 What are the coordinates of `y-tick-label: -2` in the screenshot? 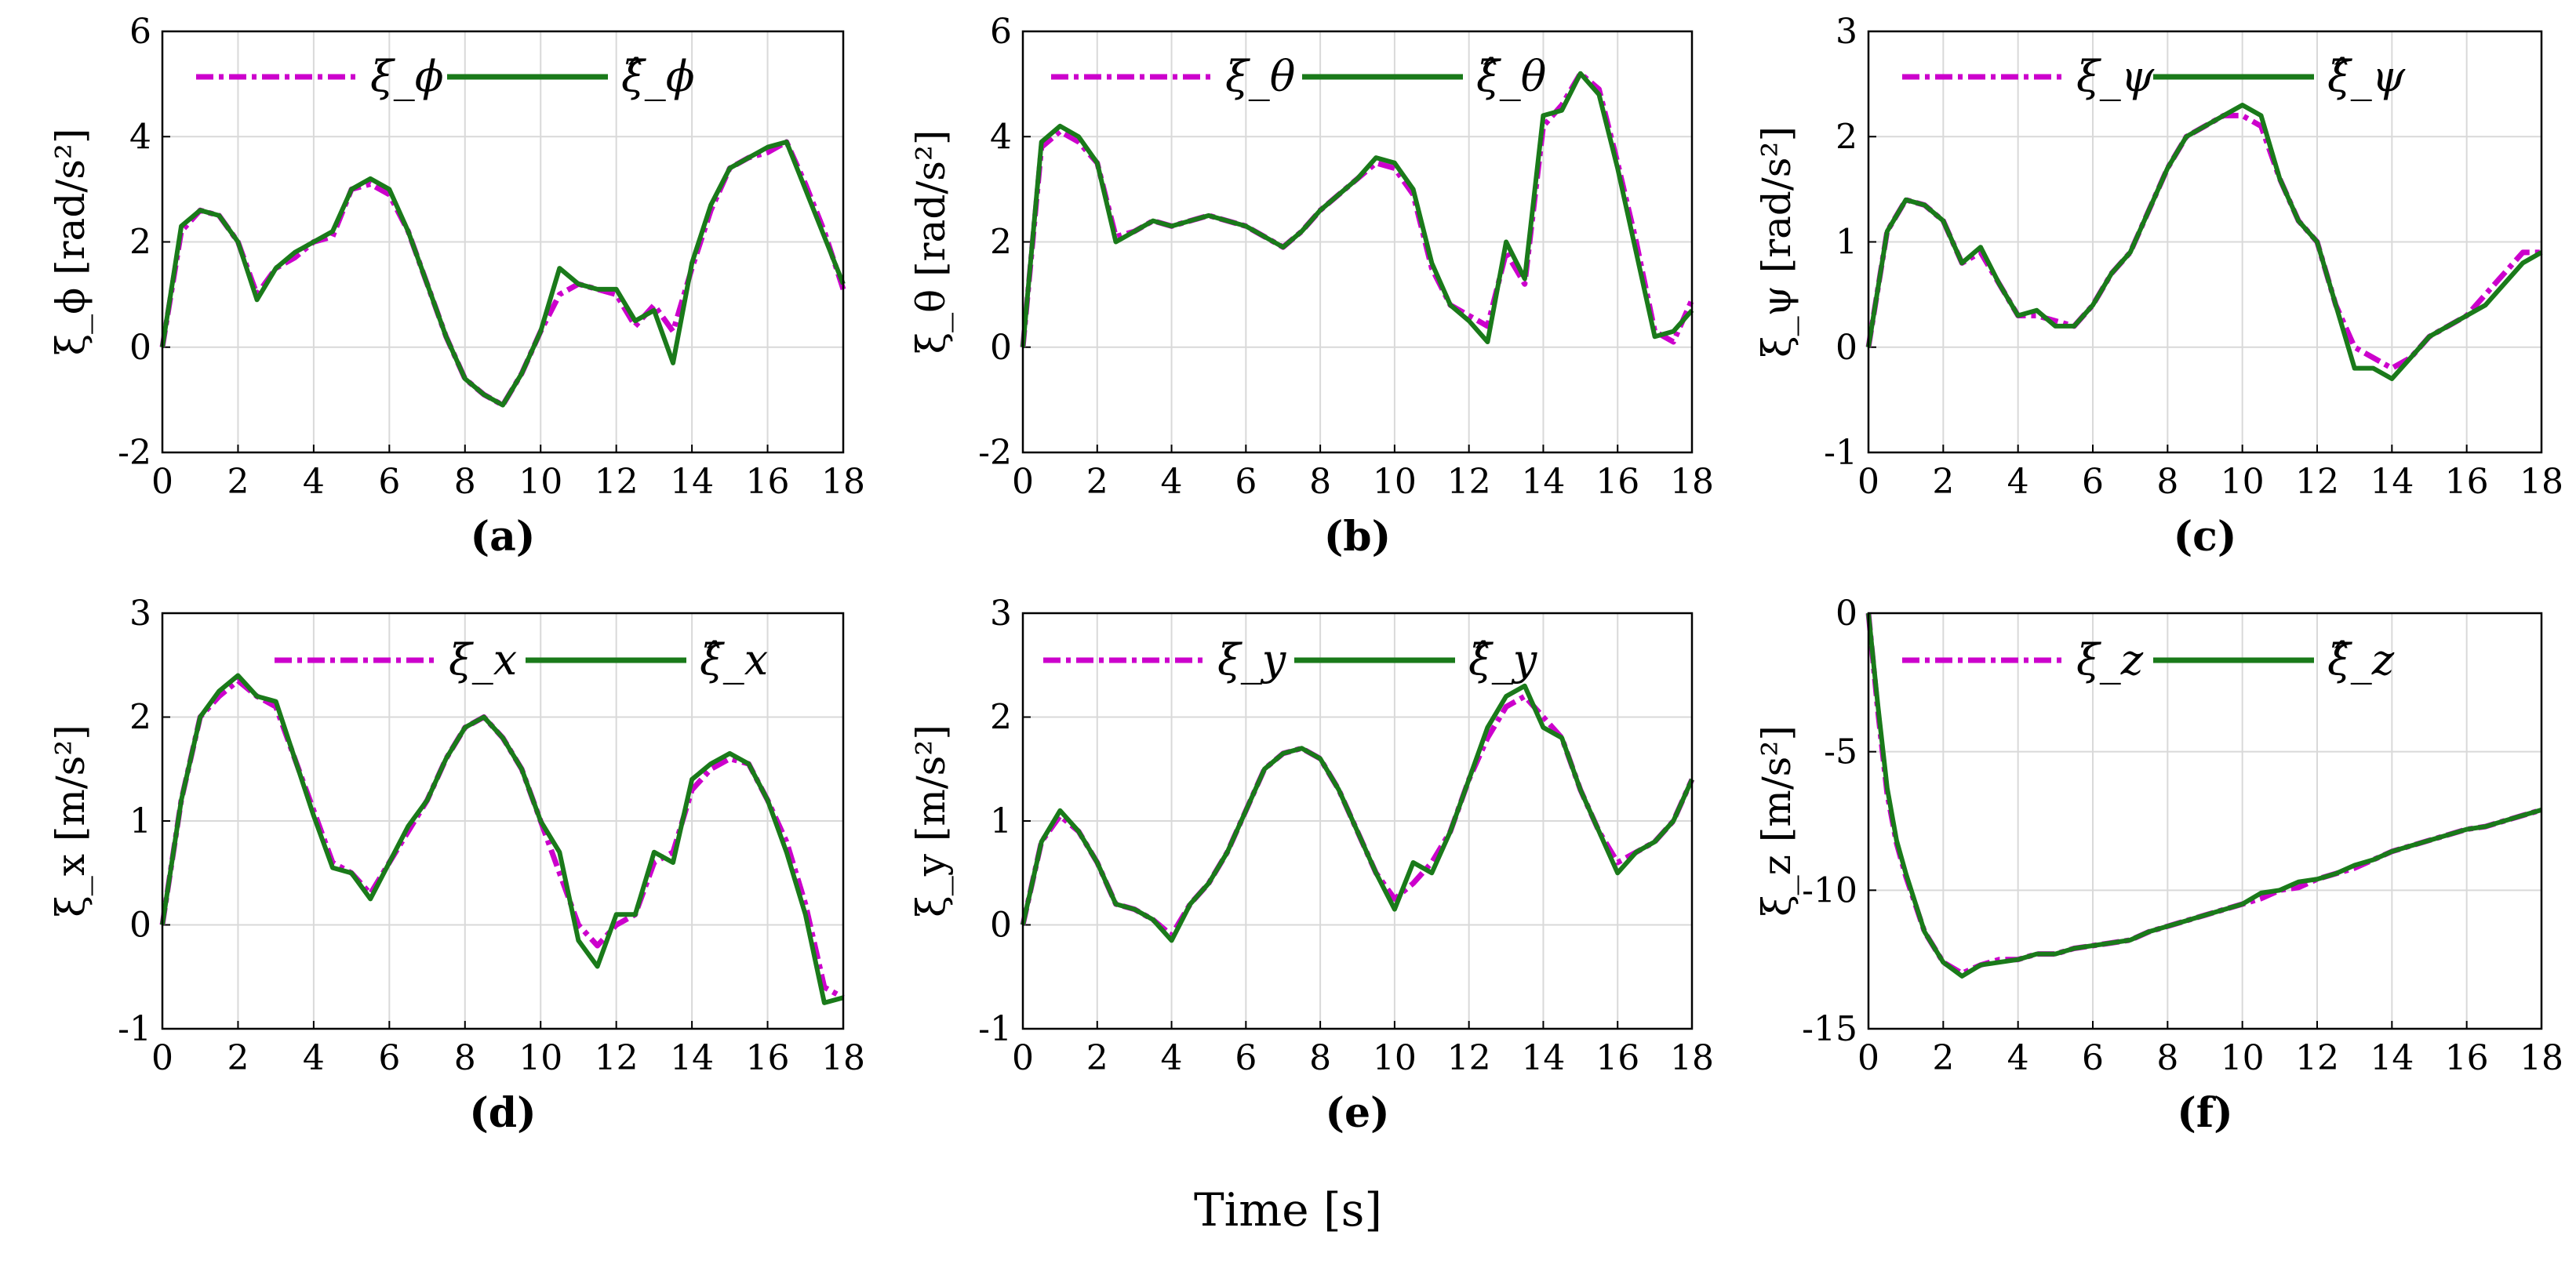 It's located at (134, 453).